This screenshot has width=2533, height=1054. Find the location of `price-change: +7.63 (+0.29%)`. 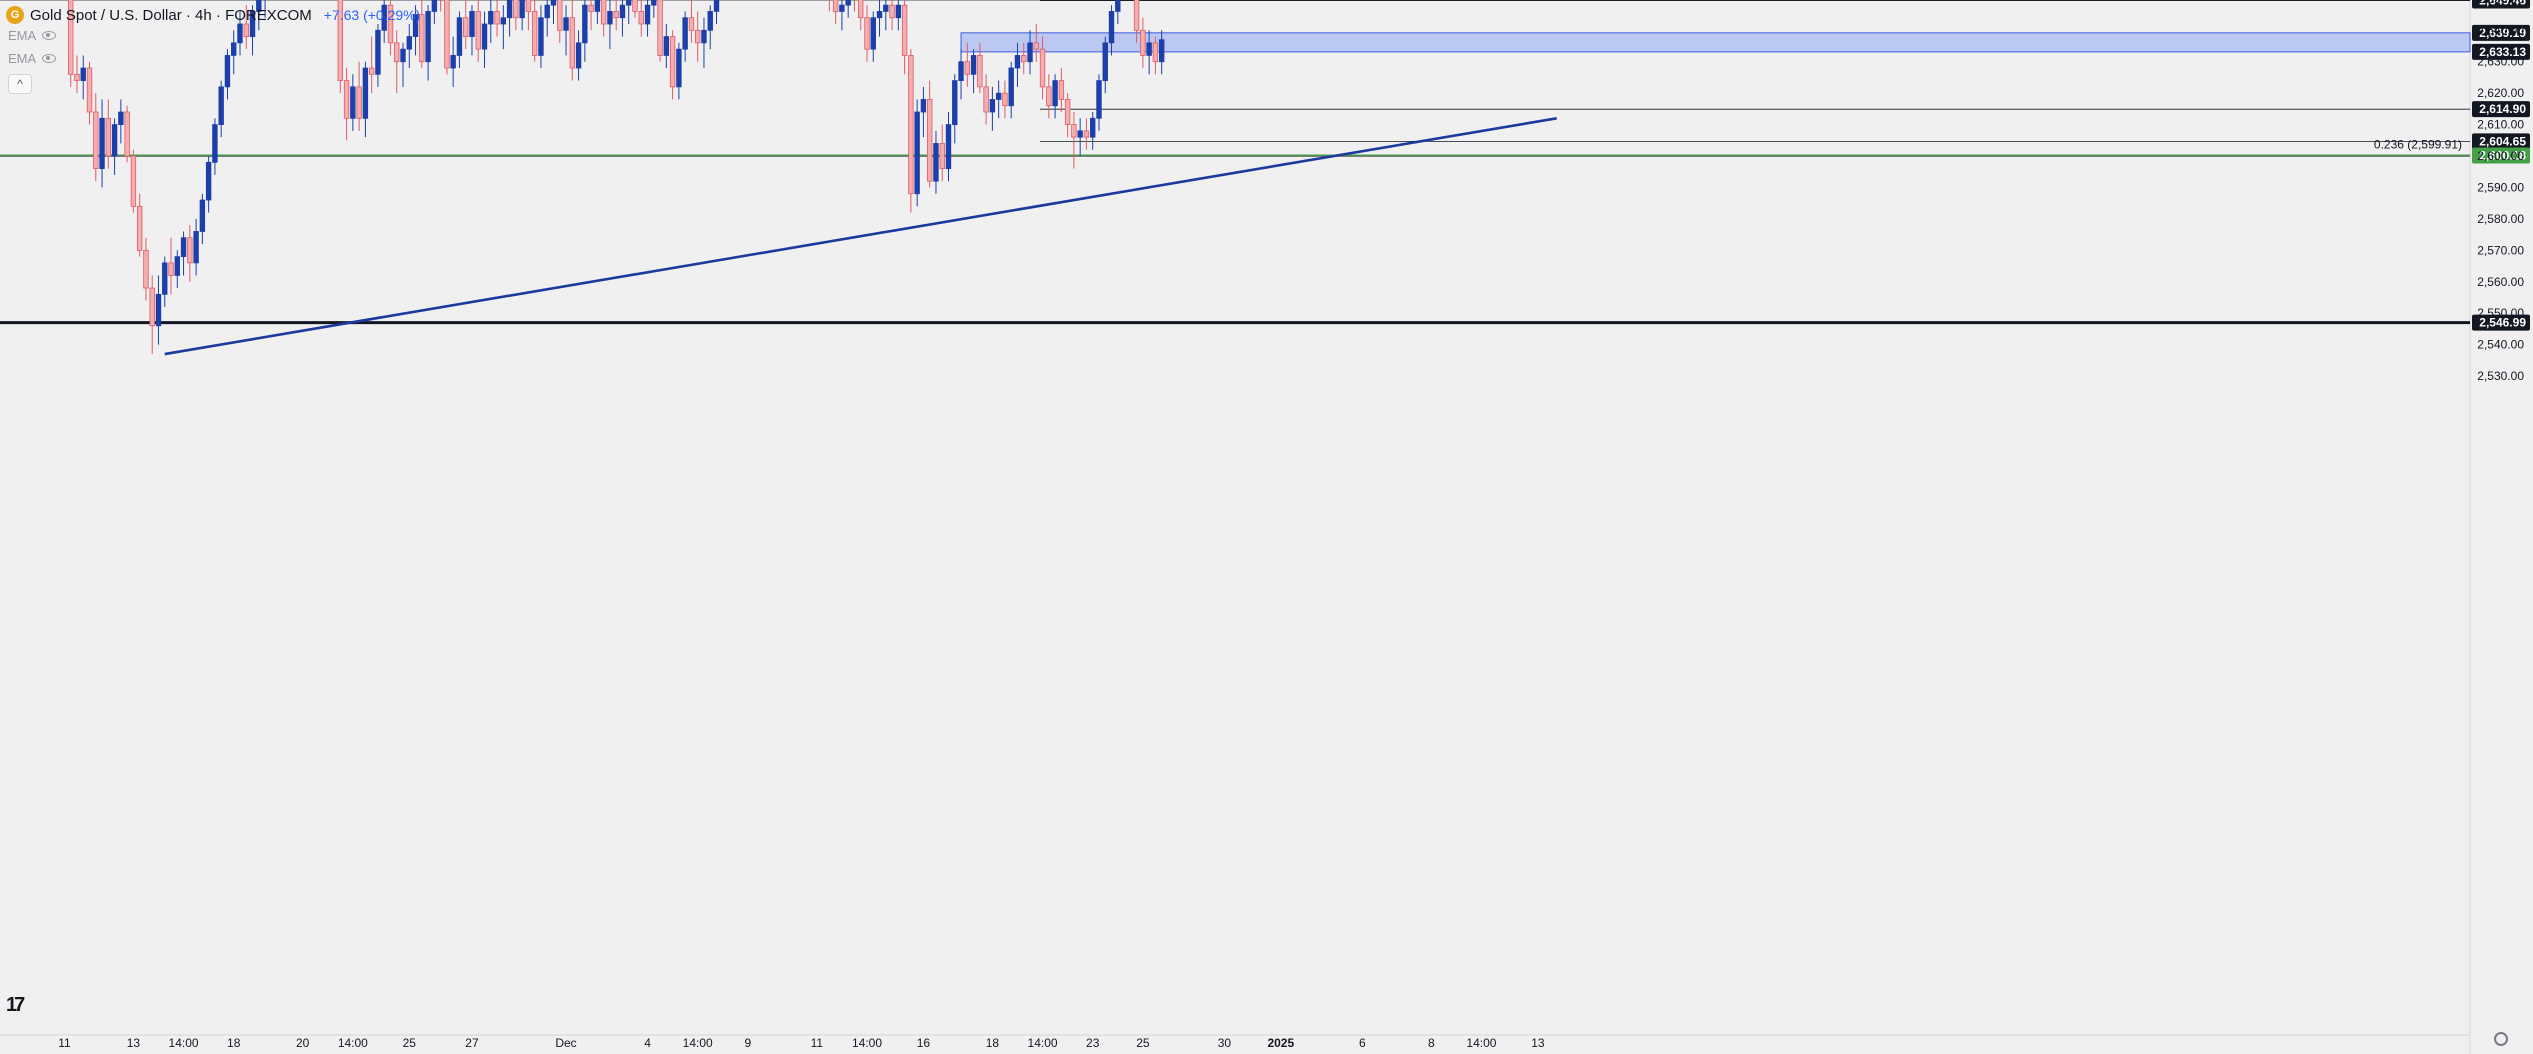

price-change: +7.63 (+0.29%) is located at coordinates (372, 15).